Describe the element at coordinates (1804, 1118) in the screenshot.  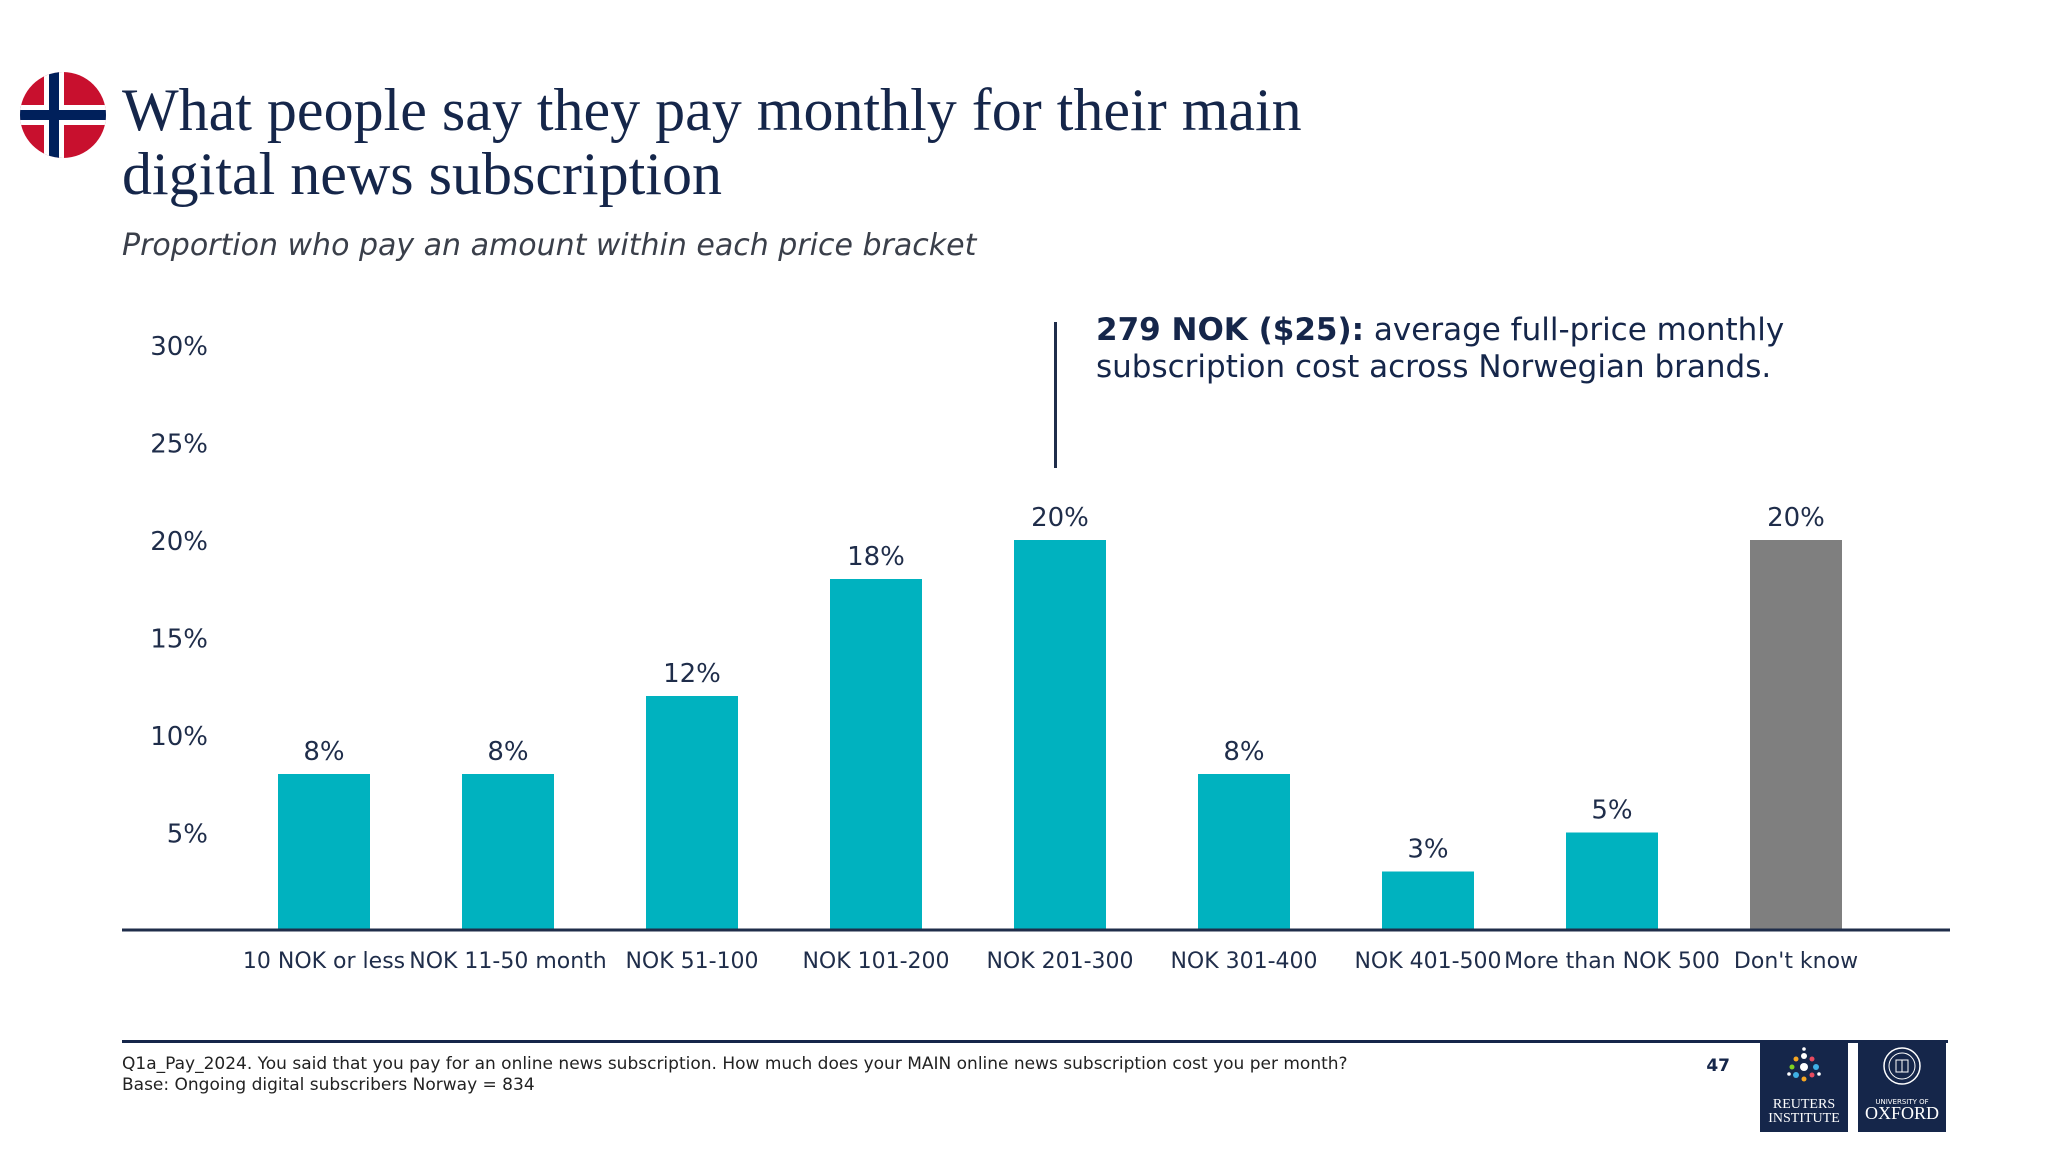
I see `reuters-logo-line2: INSTITUTE` at that location.